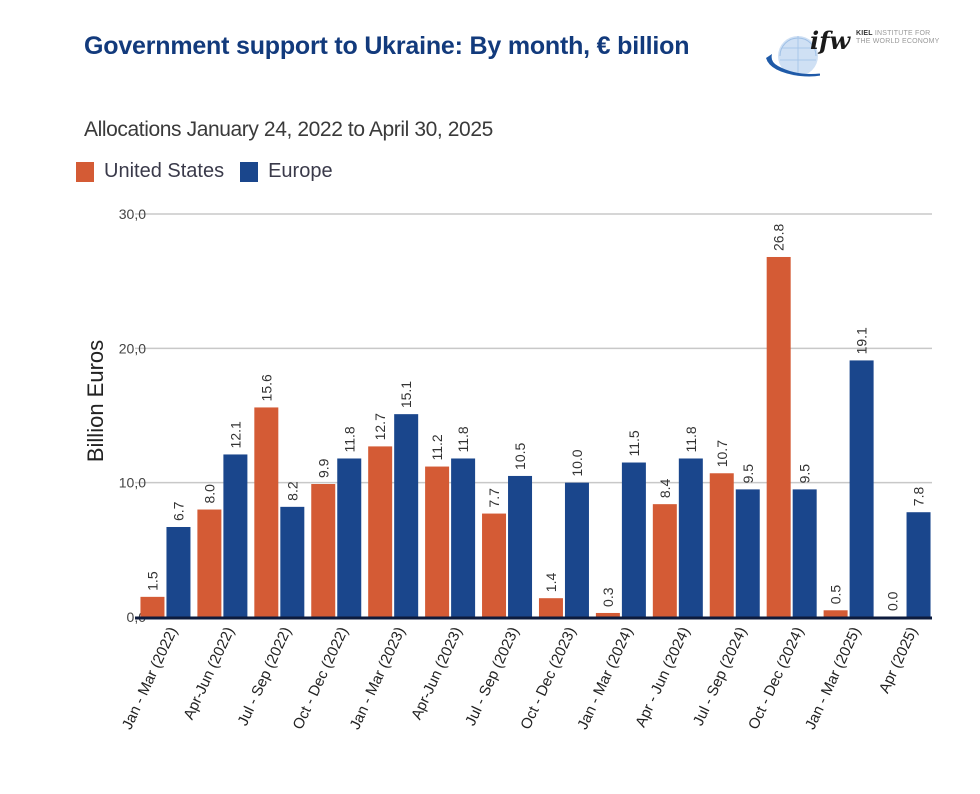 Image resolution: width=980 pixels, height=794 pixels. Describe the element at coordinates (860, 56) in the screenshot. I see `ifw-logo: ifw KIEL INSTITUTE FOR THE WORLD ECONOMY` at that location.